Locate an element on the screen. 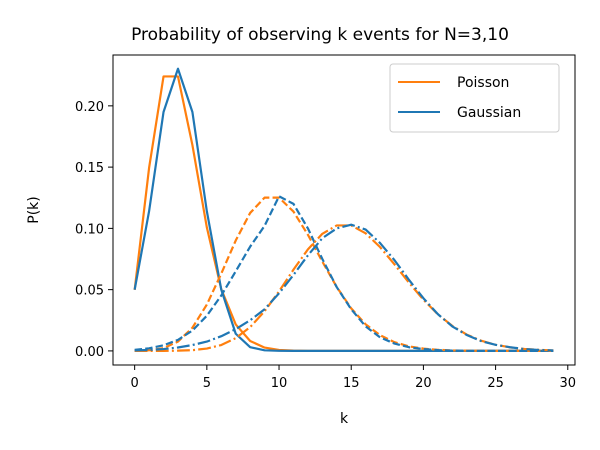  y-tick-label: 0.00 is located at coordinates (89, 352).